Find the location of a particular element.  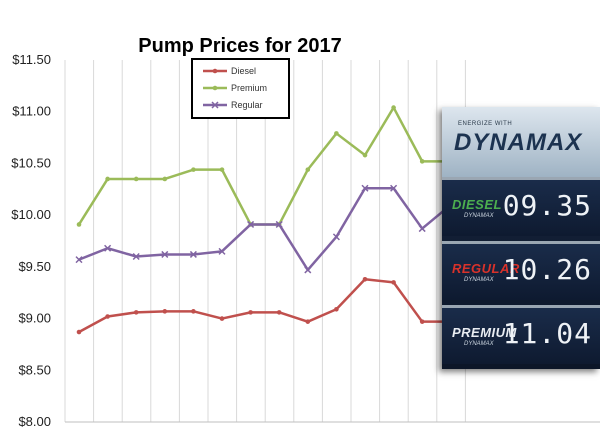

sign-row-price: 11.04 is located at coordinates (547, 333).